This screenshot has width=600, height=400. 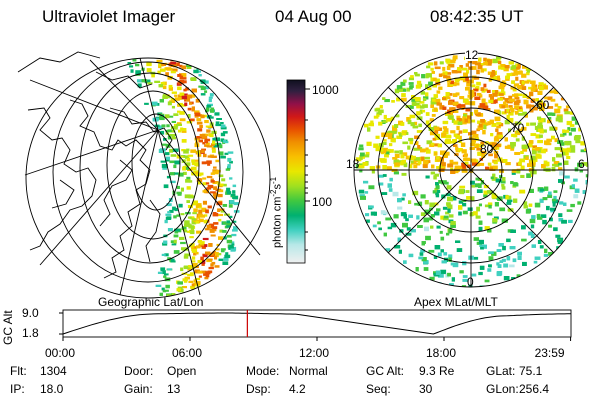 I want to click on footer-value: 13, so click(x=174, y=389).